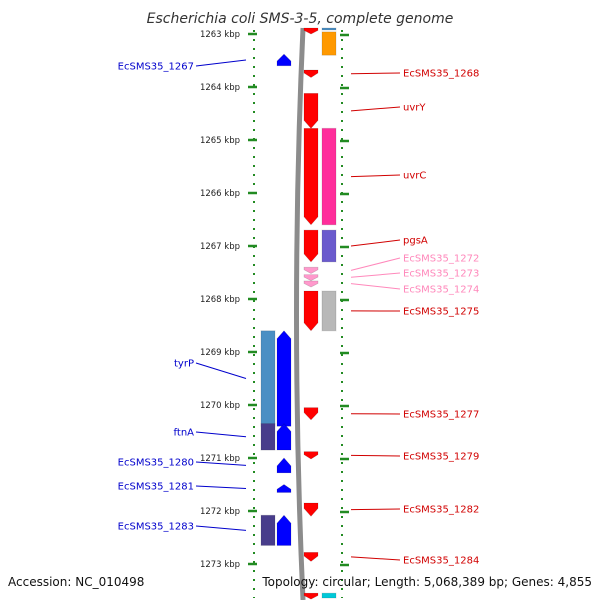 Image resolution: width=600 pixels, height=600 pixels. I want to click on gene-label: EcSMS35_1267, so click(156, 67).